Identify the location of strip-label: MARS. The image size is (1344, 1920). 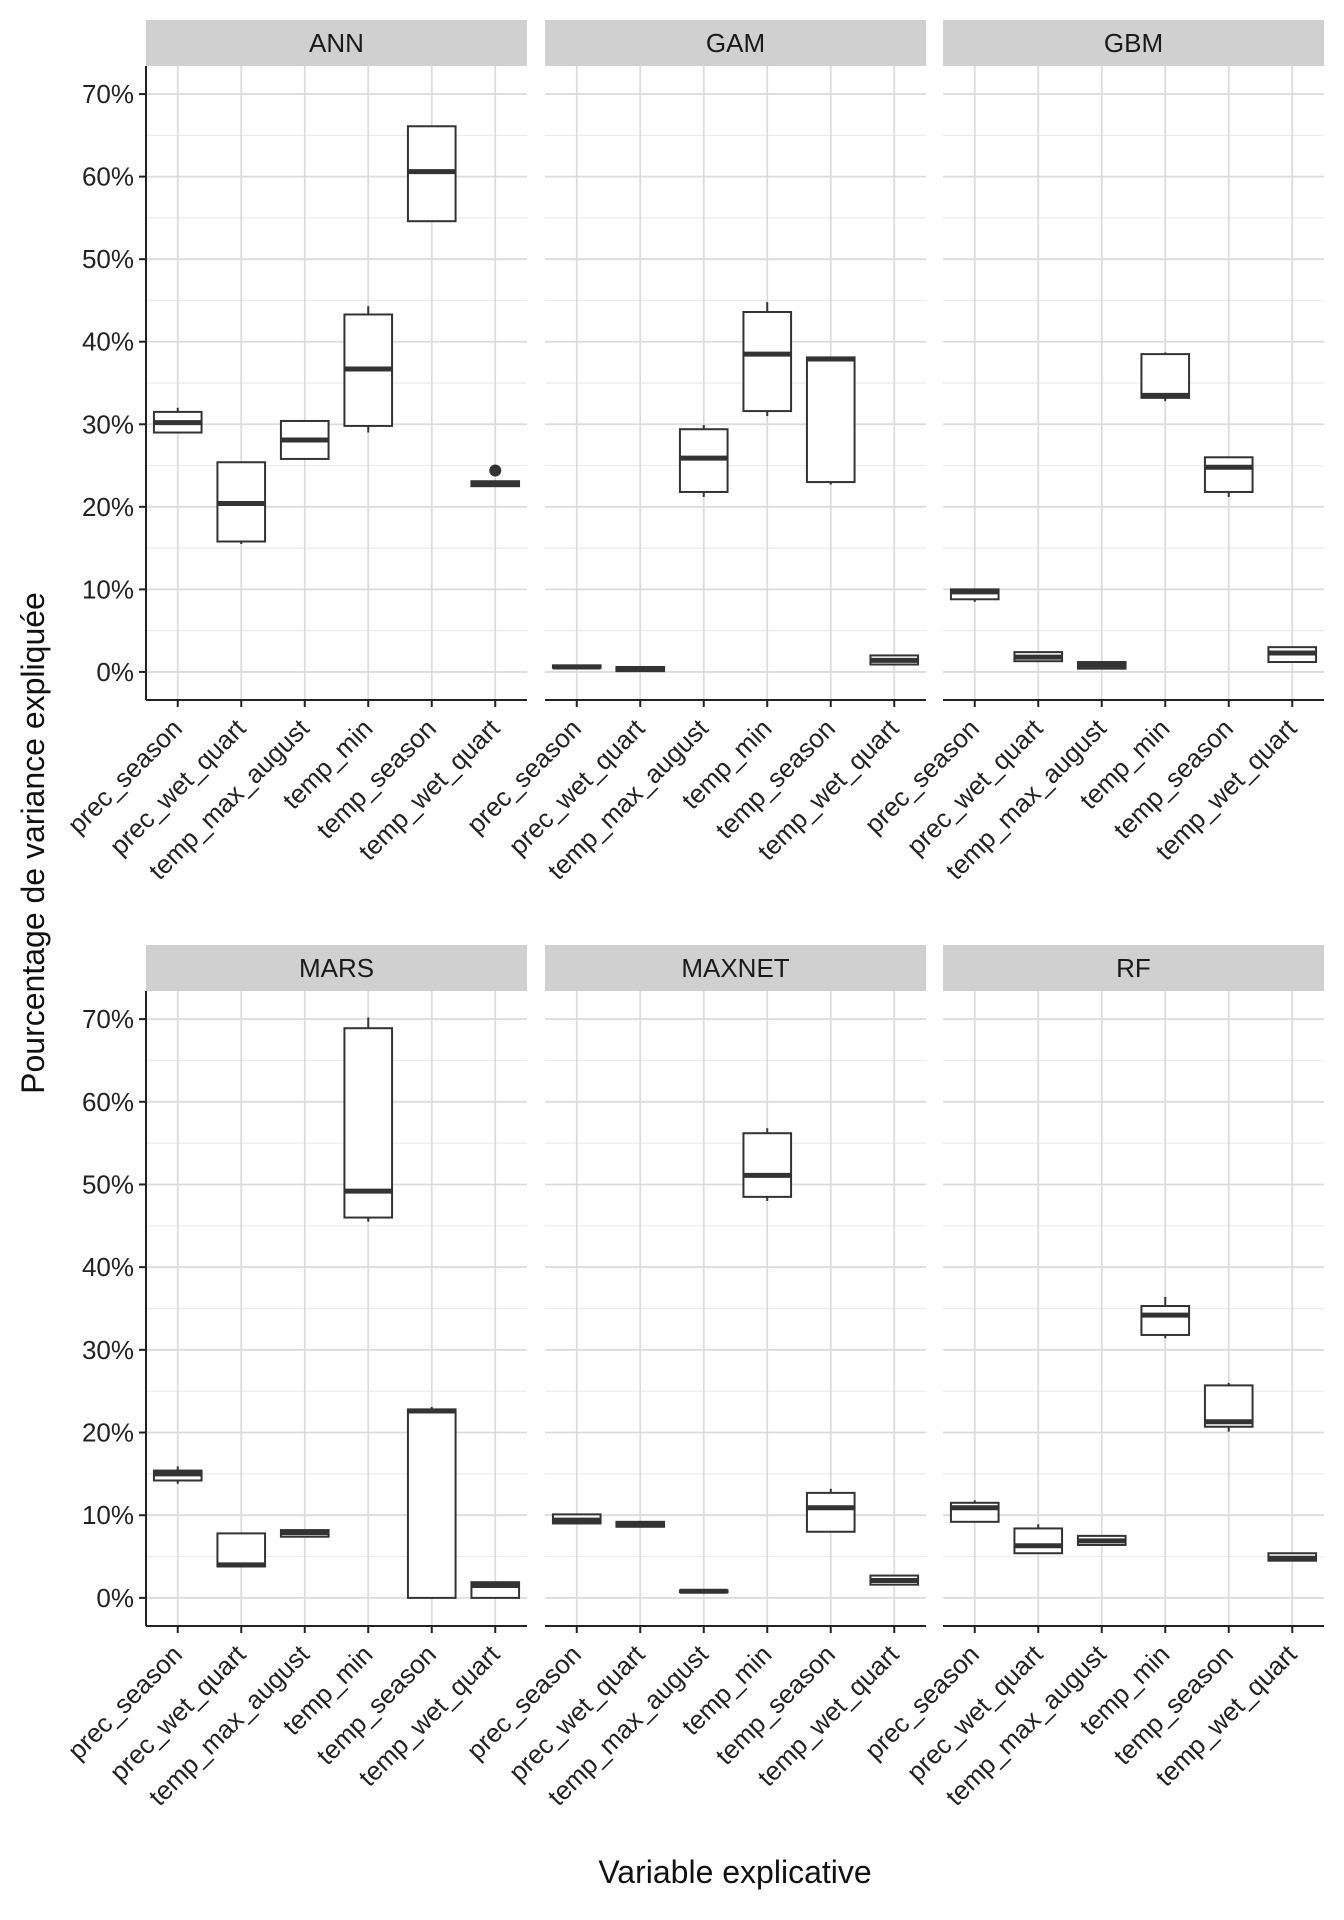
(336, 968).